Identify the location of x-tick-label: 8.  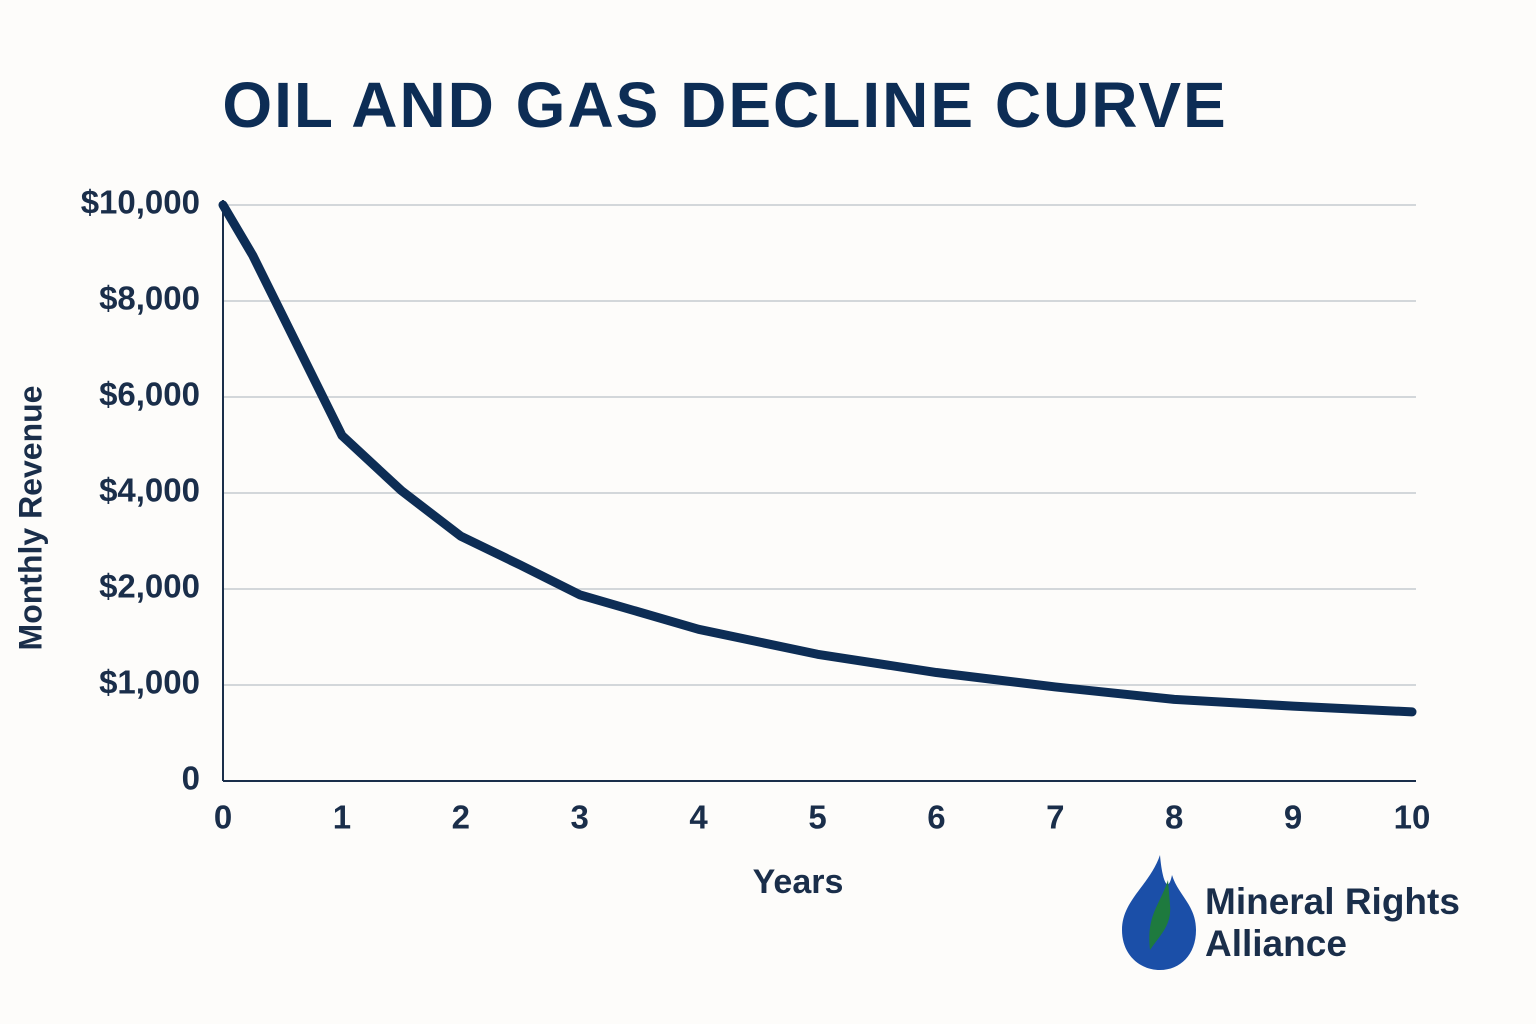
(1174, 817).